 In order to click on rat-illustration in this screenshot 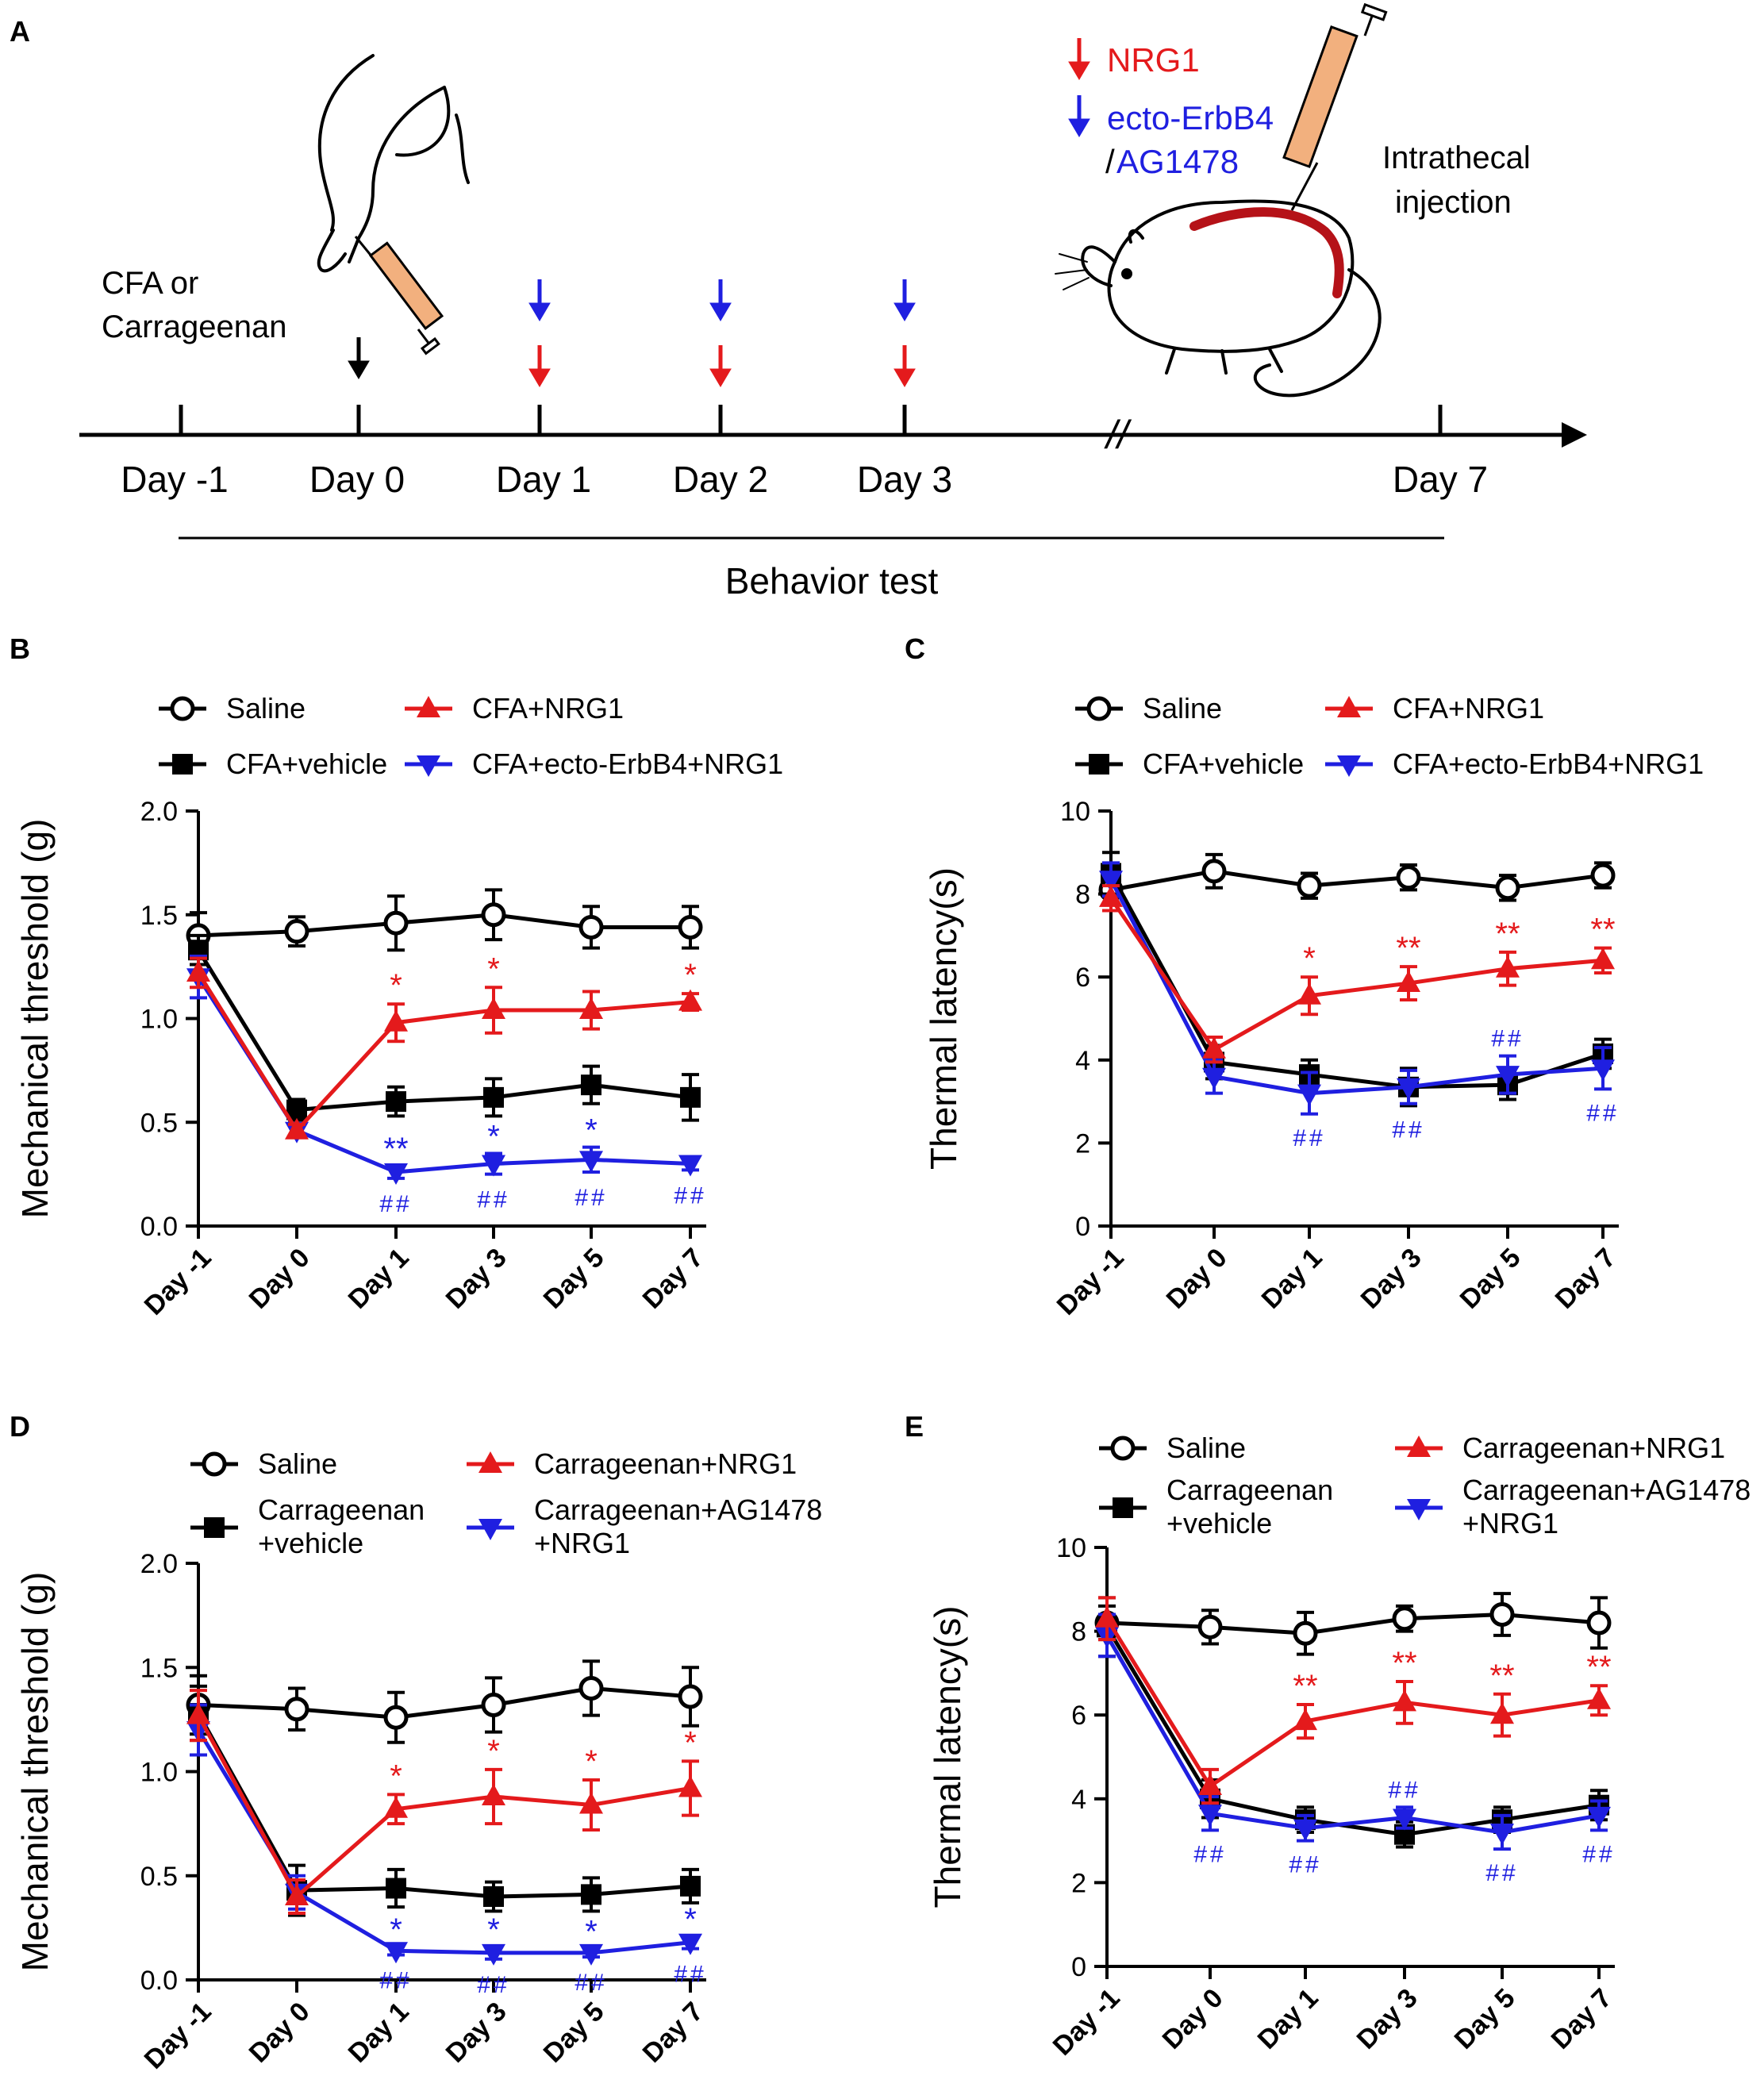, I will do `click(1218, 299)`.